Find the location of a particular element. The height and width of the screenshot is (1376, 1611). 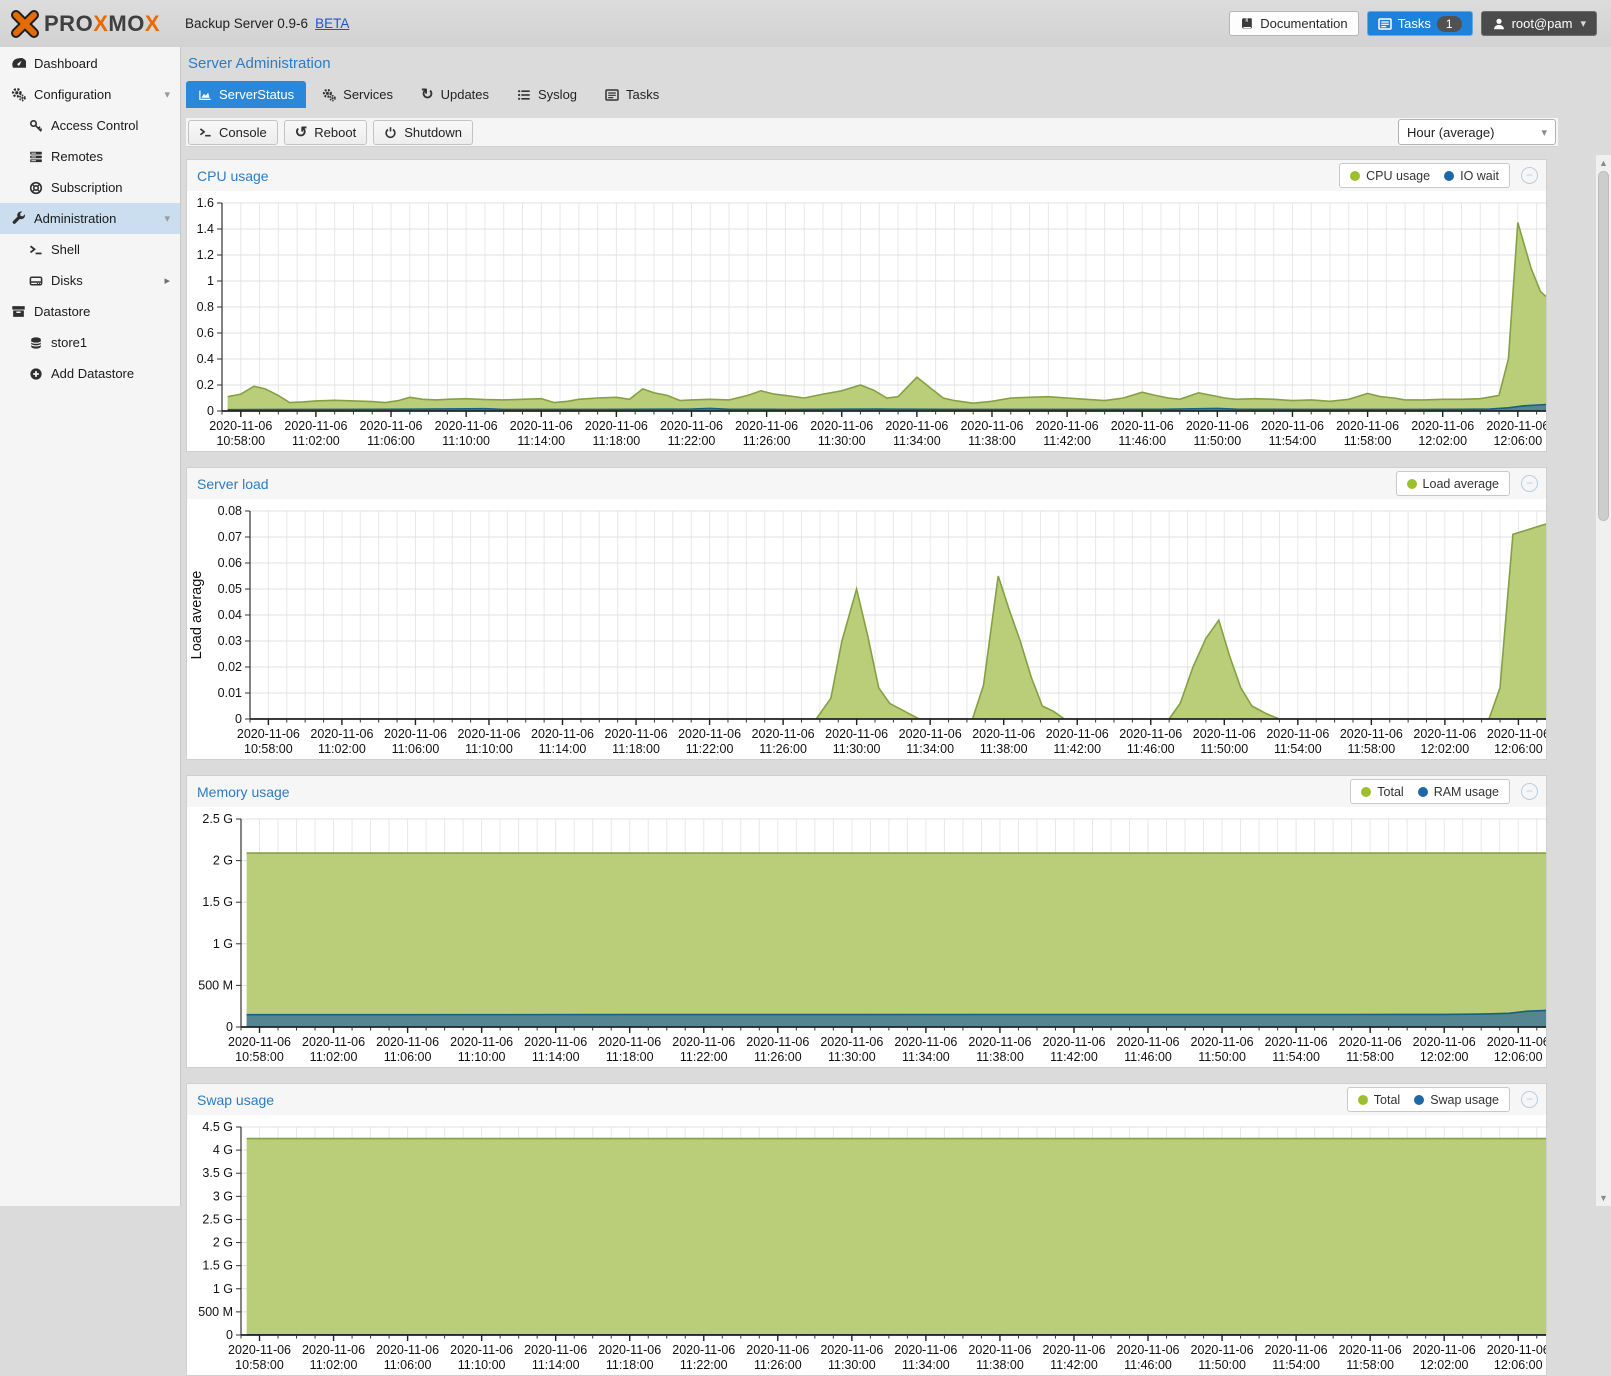

sidebar-item-subscription: Subscription is located at coordinates (90, 187).